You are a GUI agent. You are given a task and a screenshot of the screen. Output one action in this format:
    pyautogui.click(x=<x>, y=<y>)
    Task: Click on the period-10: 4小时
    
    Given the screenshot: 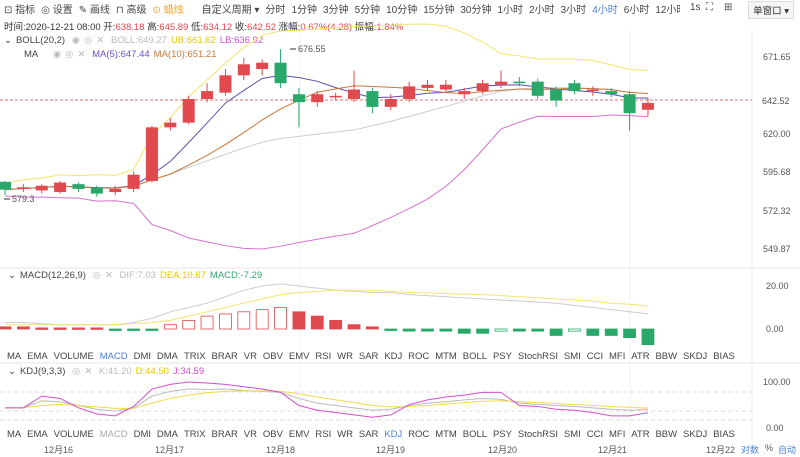 What is the action you would take?
    pyautogui.click(x=605, y=10)
    